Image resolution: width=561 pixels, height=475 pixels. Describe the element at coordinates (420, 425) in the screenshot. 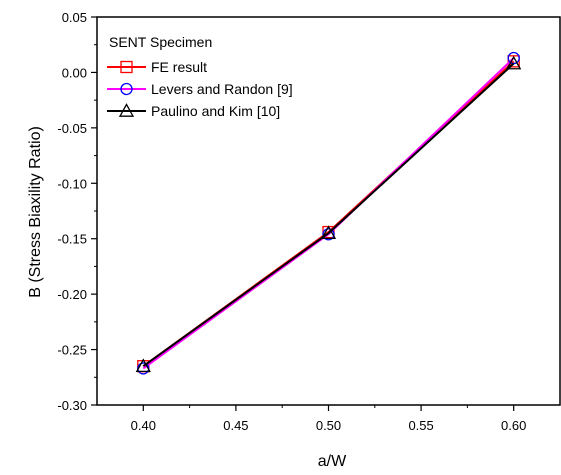

I see `x-tick-label: 0.55` at that location.